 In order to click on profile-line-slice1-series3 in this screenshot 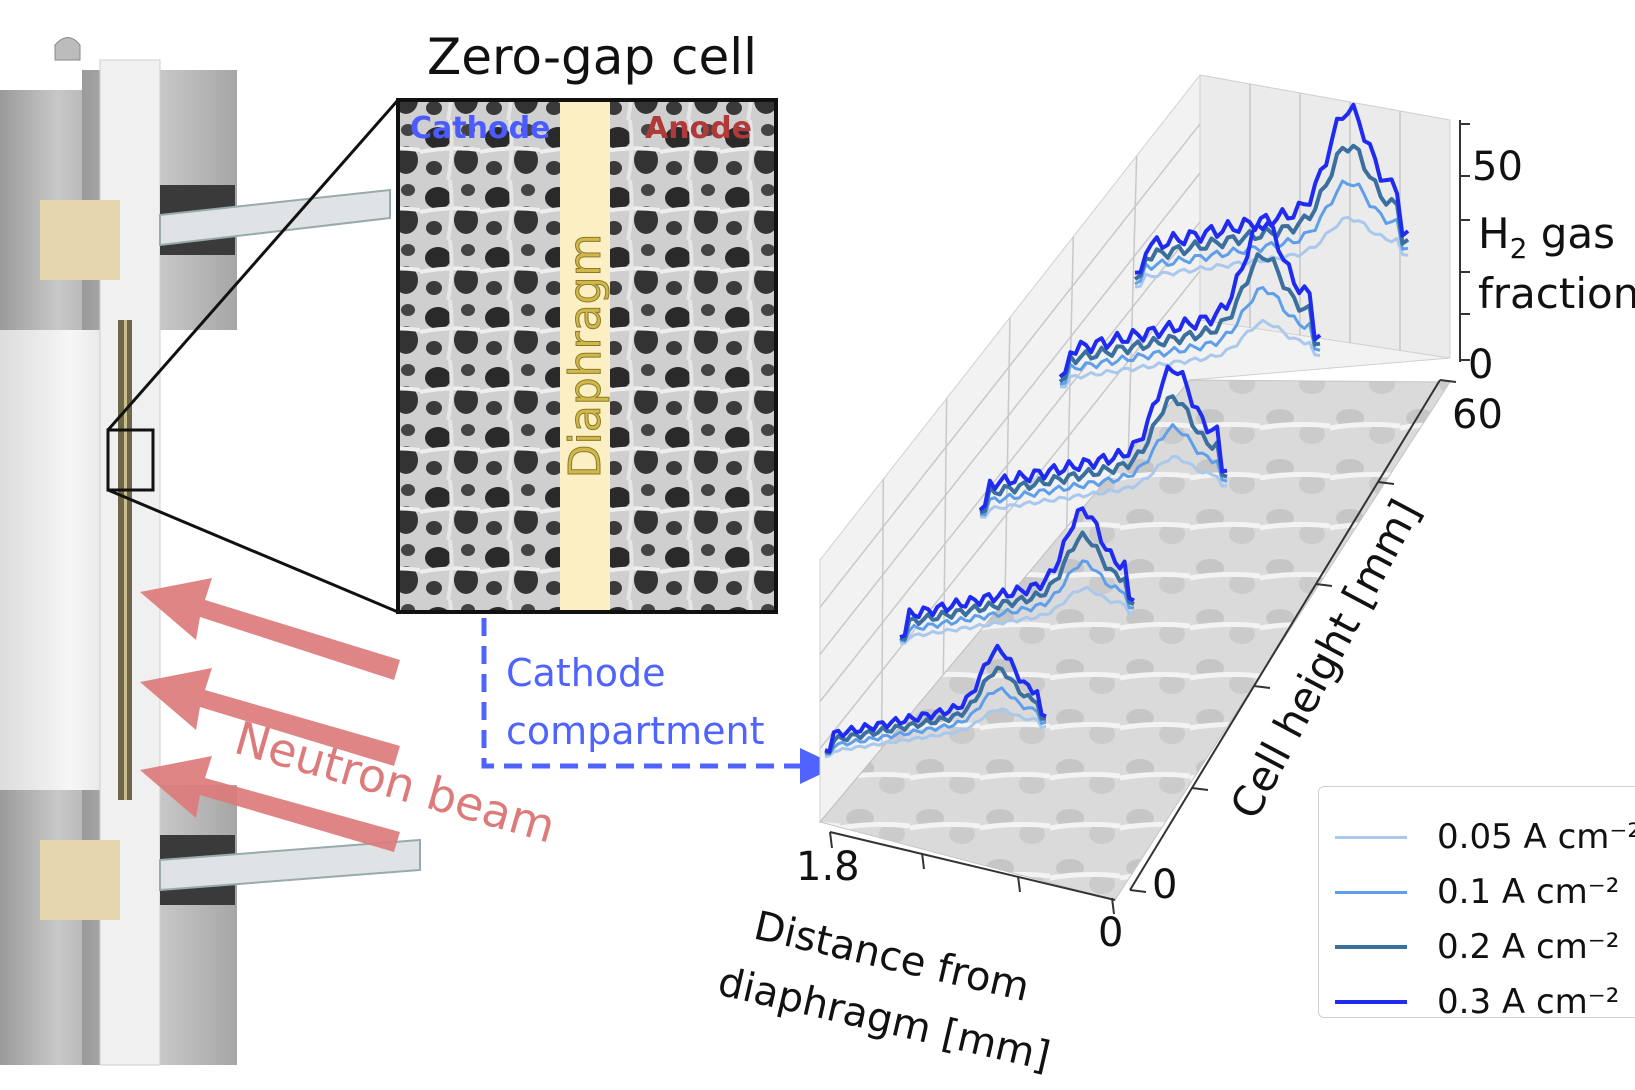, I will do `click(935, 710)`.